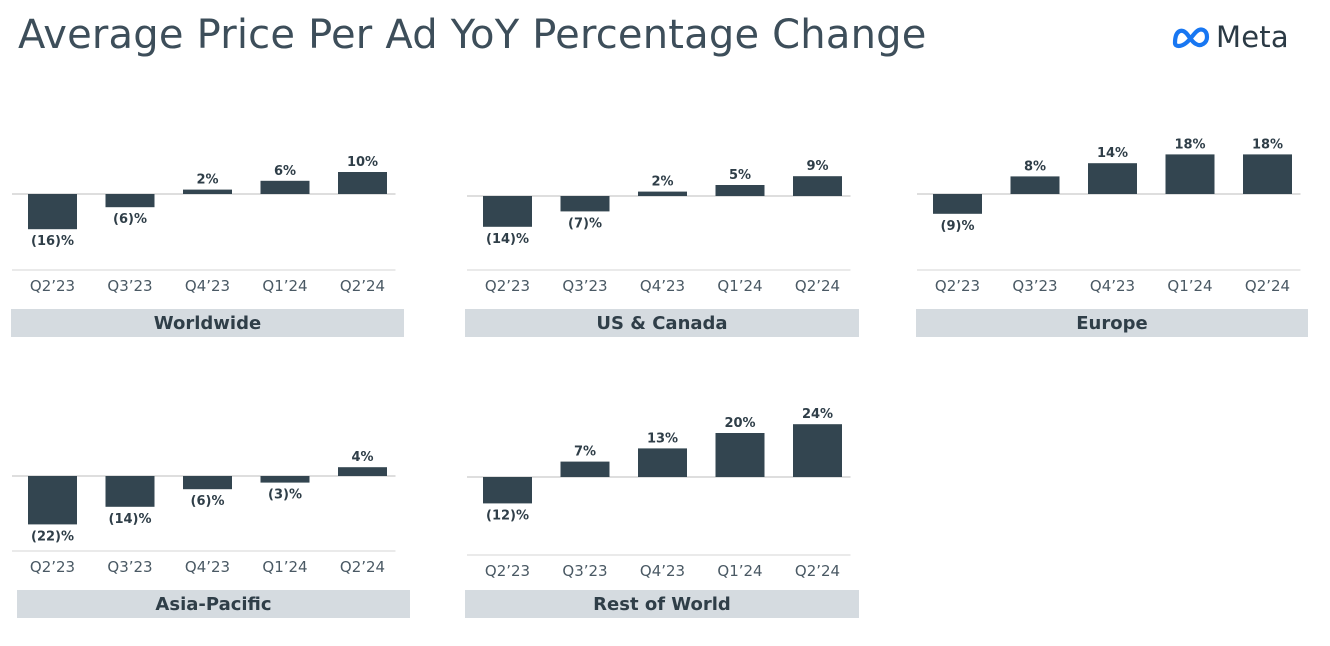  What do you see at coordinates (362, 457) in the screenshot?
I see `data-label: 4%` at bounding box center [362, 457].